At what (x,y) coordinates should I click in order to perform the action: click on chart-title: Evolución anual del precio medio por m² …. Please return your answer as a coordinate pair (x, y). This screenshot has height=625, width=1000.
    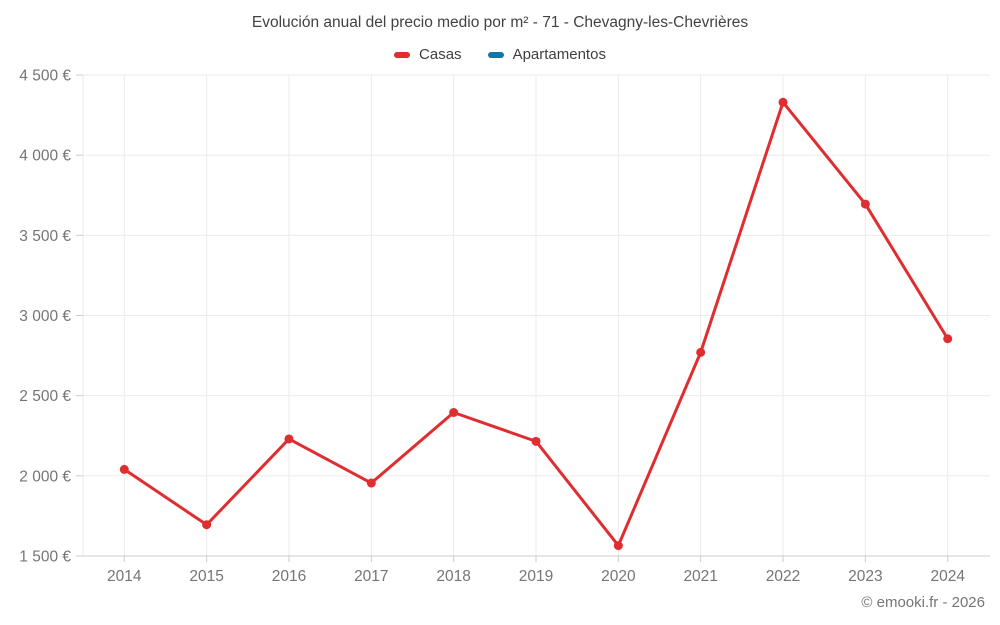
    Looking at the image, I should click on (500, 22).